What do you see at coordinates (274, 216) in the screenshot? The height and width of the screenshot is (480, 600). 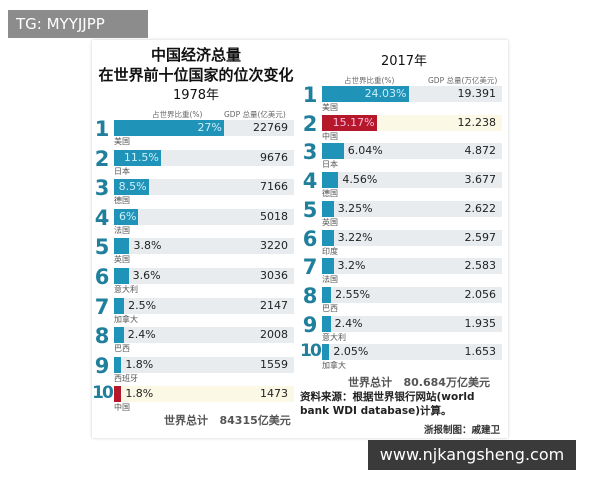 I see `gdp-value: 5018` at bounding box center [274, 216].